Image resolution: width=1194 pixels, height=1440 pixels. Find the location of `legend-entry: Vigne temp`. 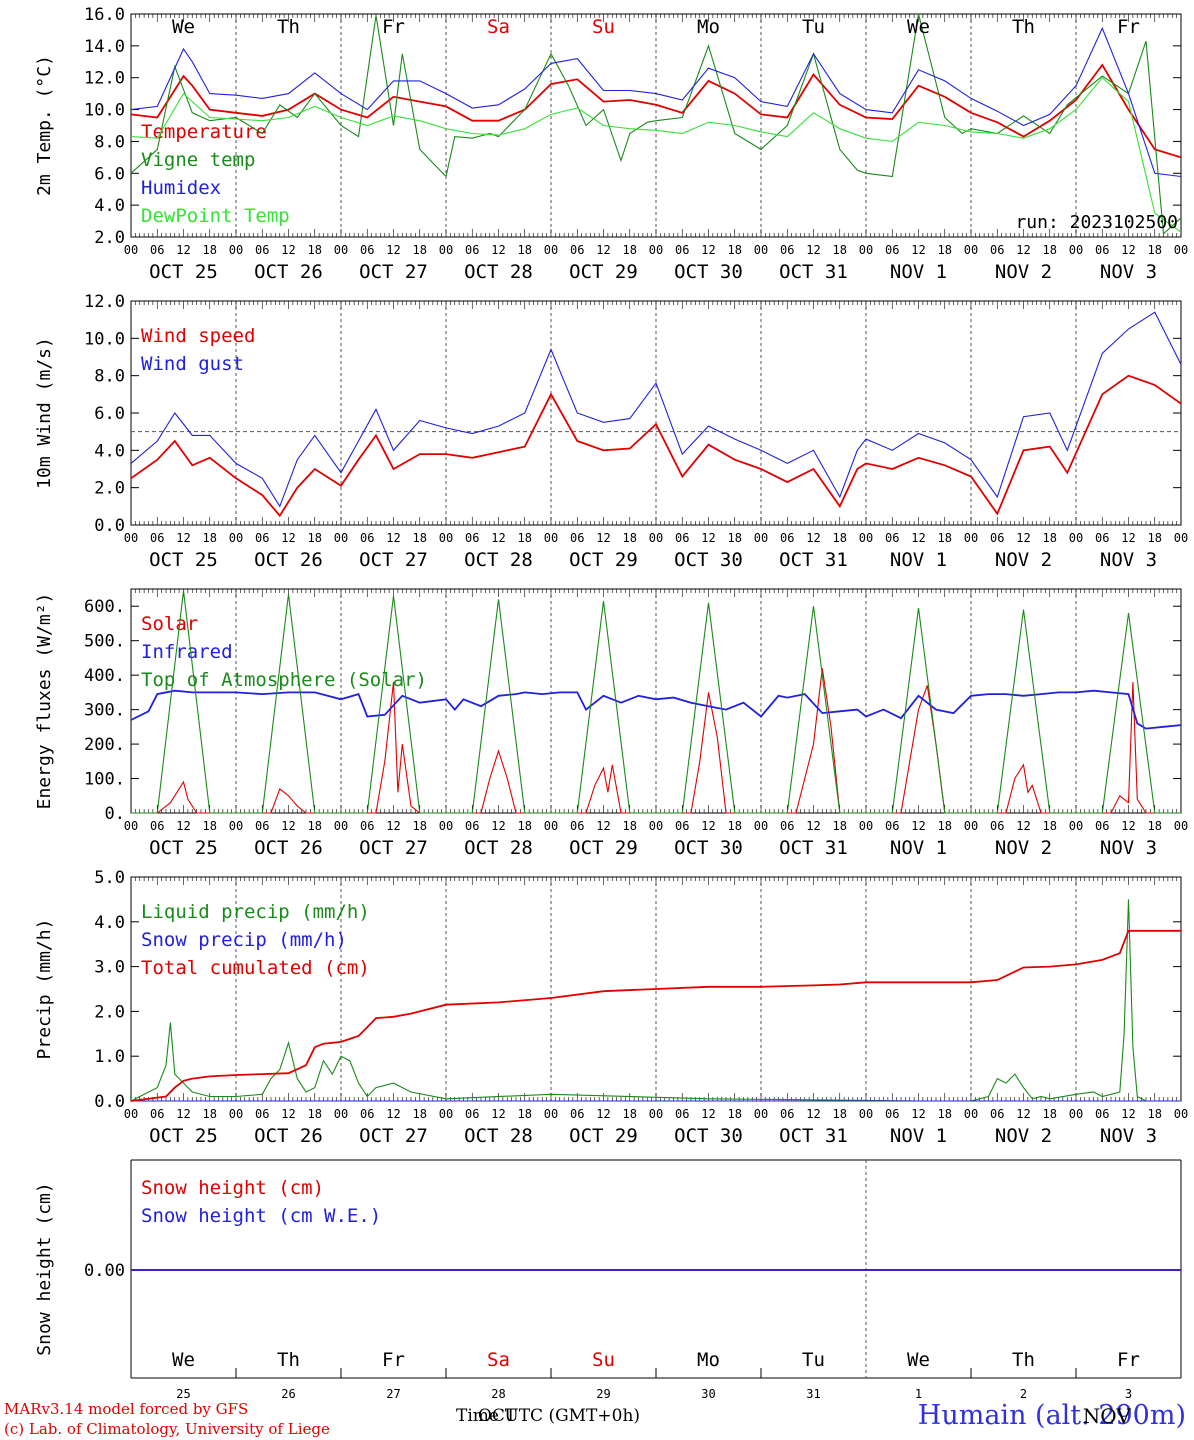

legend-entry: Vigne temp is located at coordinates (198, 160).